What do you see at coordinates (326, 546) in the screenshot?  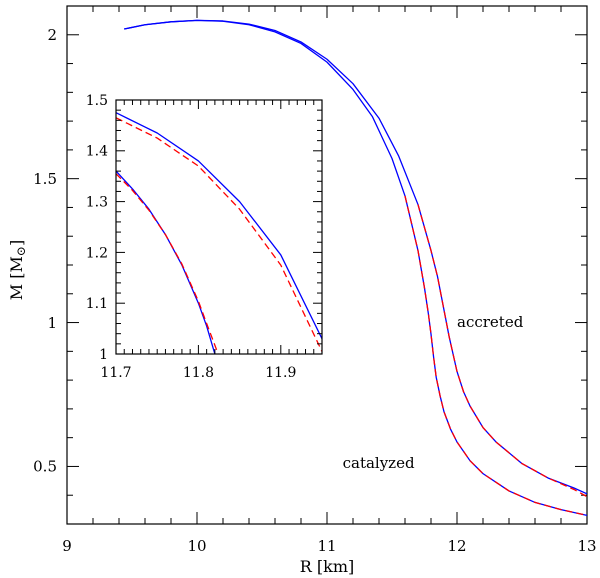 I see `x-tick-label: 11` at bounding box center [326, 546].